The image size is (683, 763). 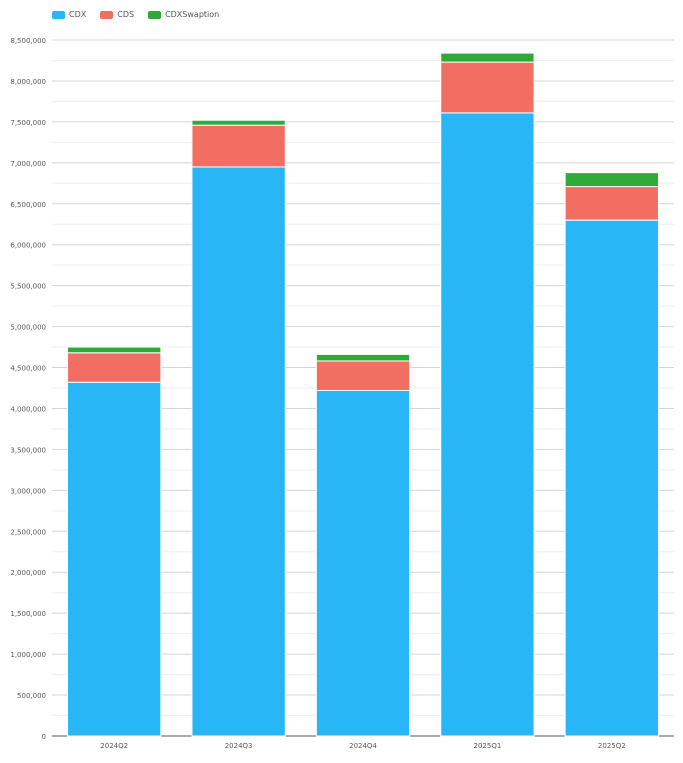 I want to click on bar-segment-cdxswaption-2024q2, so click(x=114, y=350).